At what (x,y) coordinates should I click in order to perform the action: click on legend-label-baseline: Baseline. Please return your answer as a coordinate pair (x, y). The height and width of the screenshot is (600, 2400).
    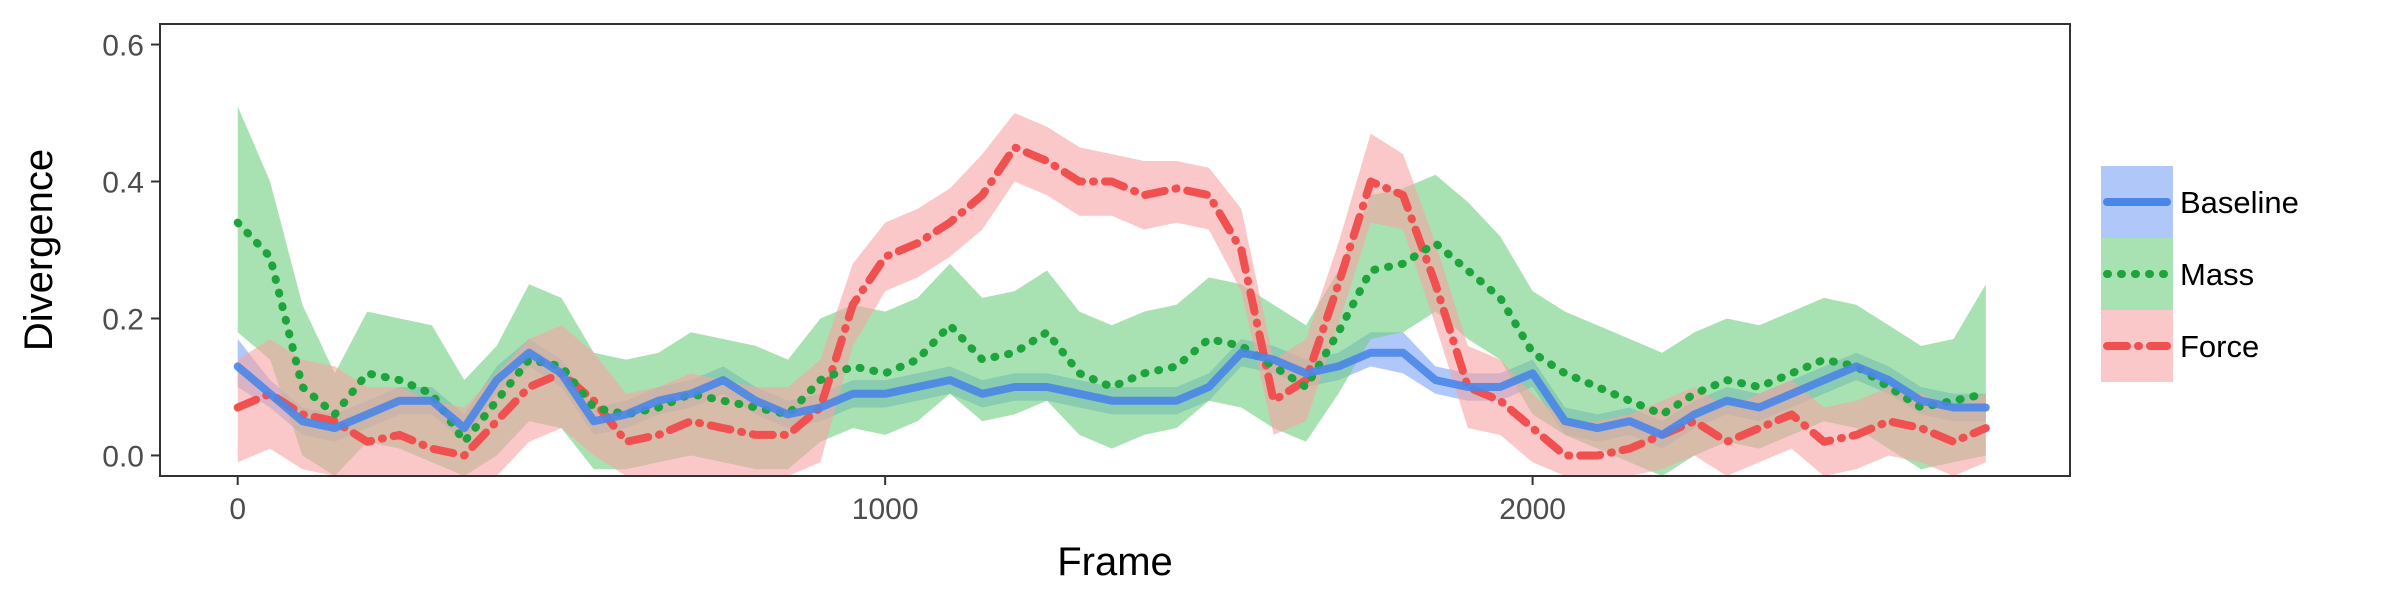
    Looking at the image, I should click on (2239, 202).